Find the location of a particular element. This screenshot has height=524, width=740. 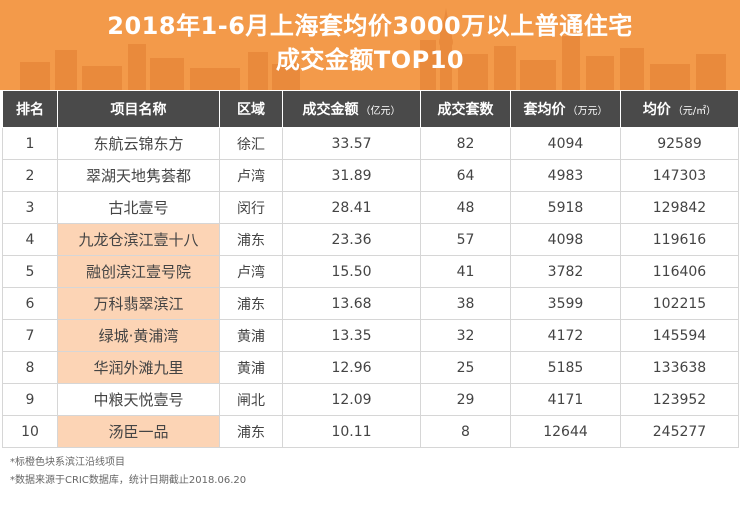

cell-district: 闸北 is located at coordinates (251, 399).